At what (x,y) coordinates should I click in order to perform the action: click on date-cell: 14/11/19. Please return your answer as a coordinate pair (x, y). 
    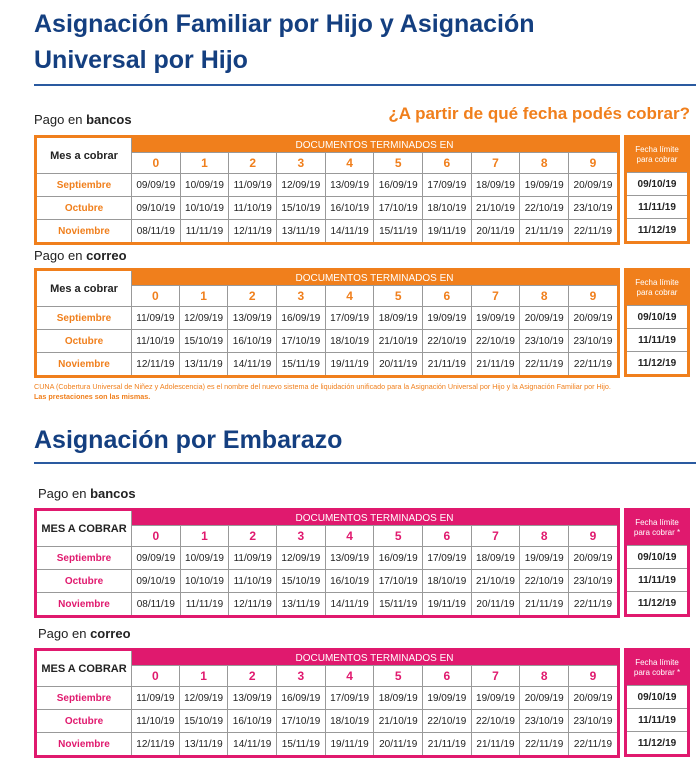
    Looking at the image, I should click on (252, 744).